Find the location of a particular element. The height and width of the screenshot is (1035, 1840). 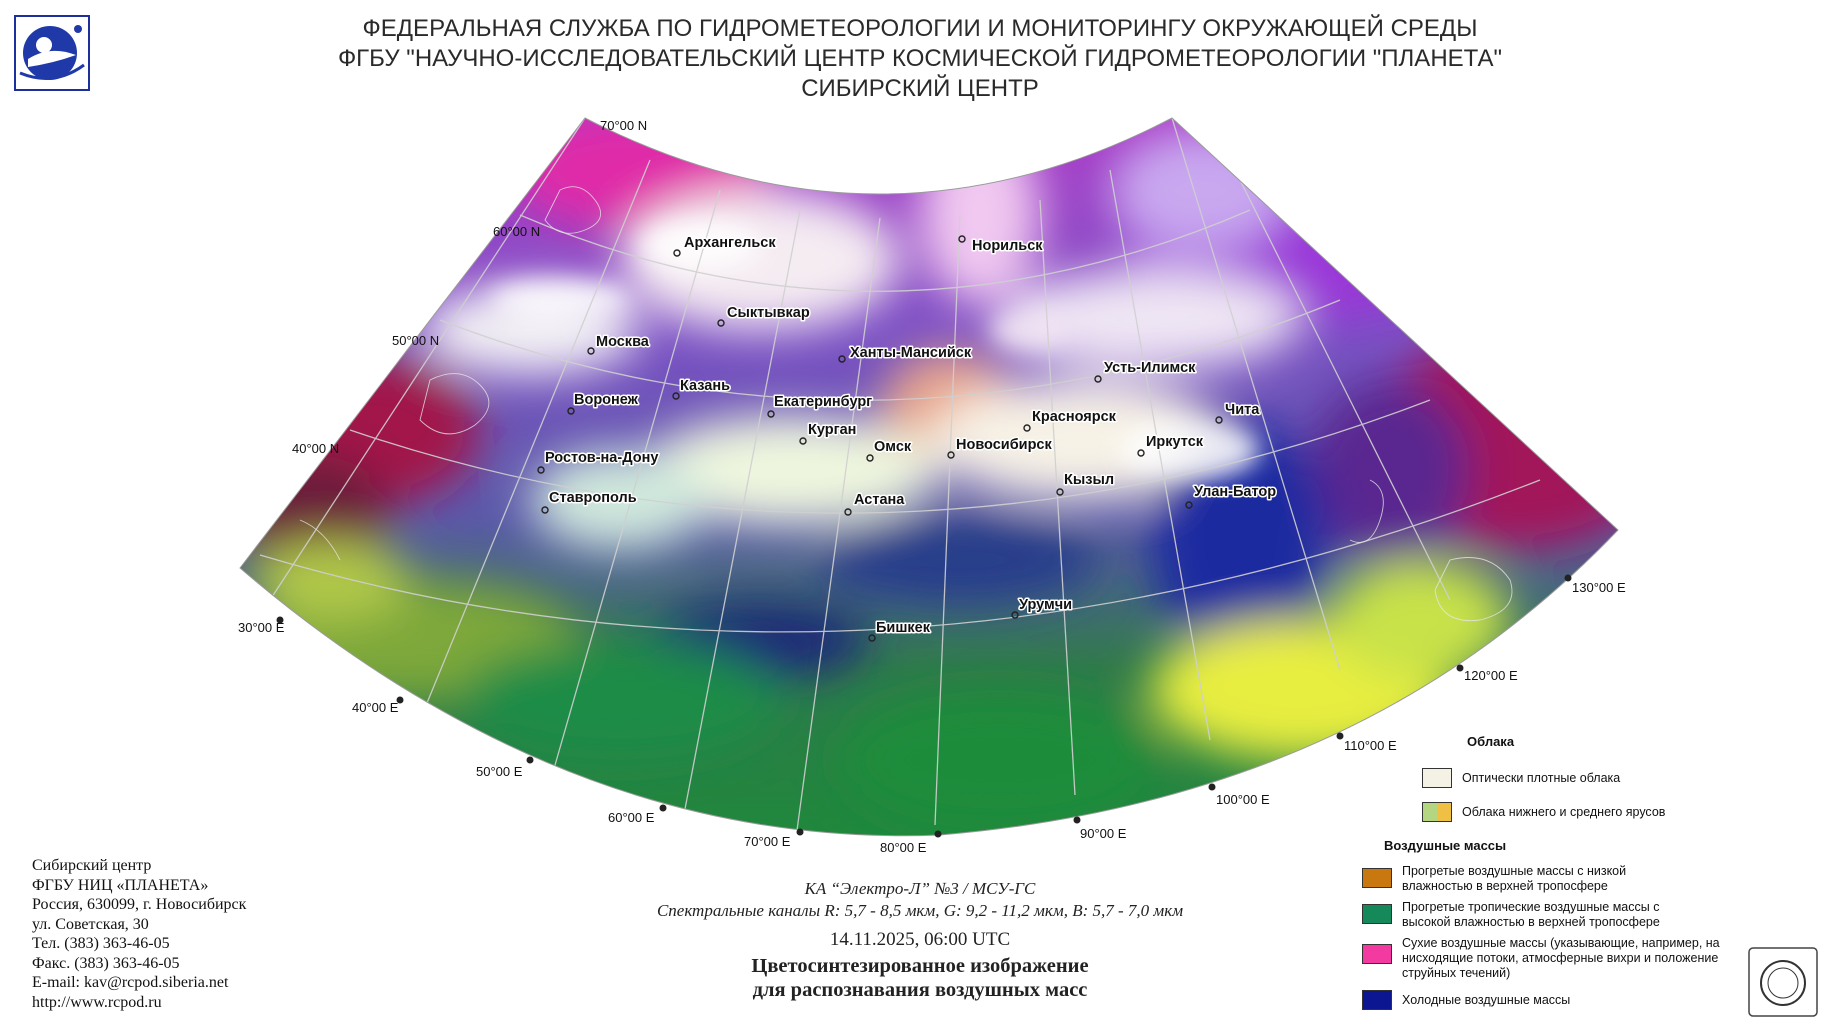

lat-label-40: 40°00 N is located at coordinates (315, 448).